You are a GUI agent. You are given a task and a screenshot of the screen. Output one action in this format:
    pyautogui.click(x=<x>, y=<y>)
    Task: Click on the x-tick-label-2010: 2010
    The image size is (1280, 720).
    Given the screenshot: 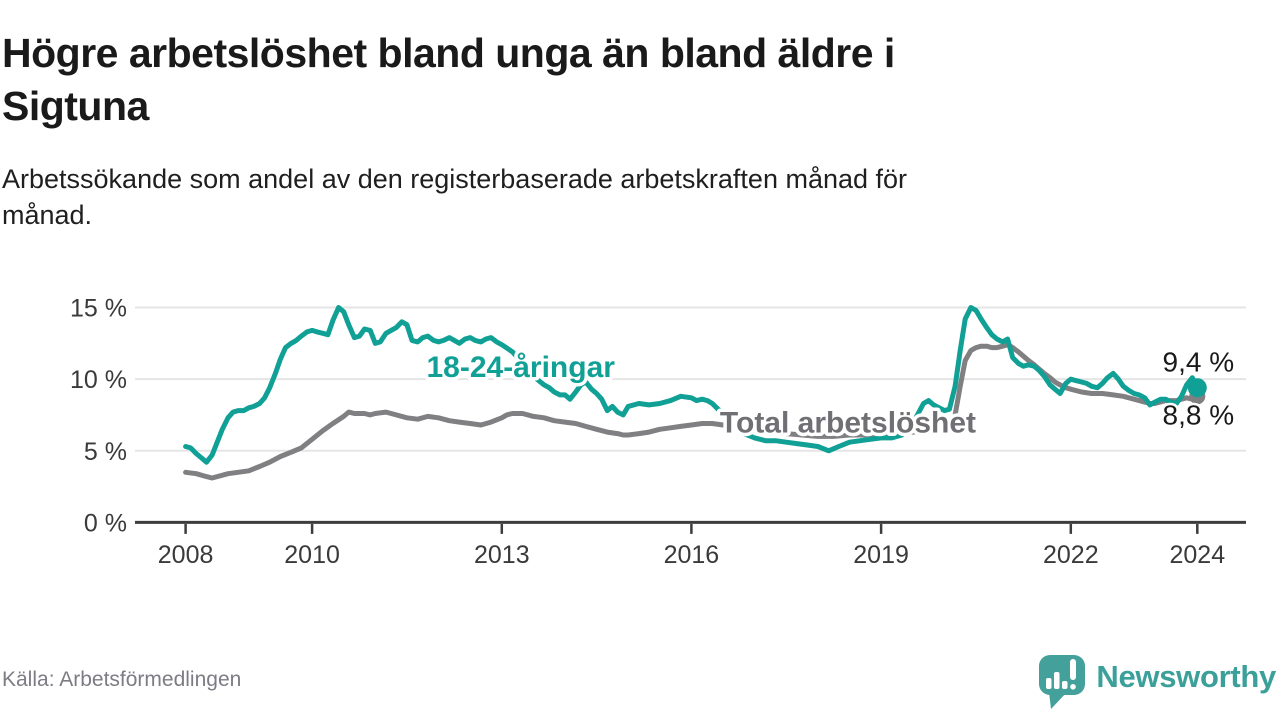 What is the action you would take?
    pyautogui.click(x=312, y=555)
    